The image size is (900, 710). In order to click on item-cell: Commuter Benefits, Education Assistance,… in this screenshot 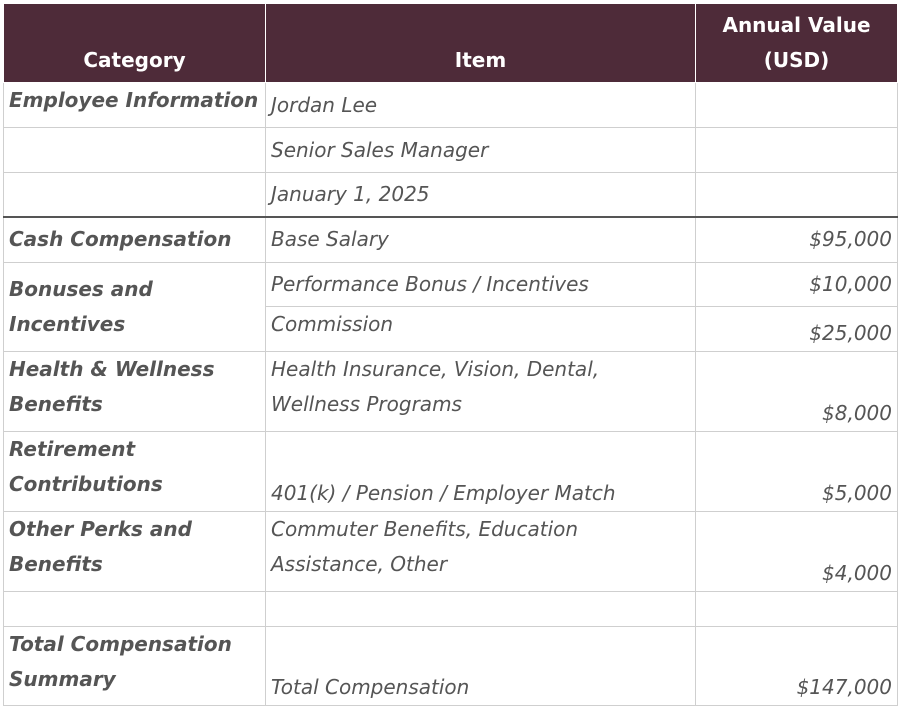, I will do `click(480, 551)`.